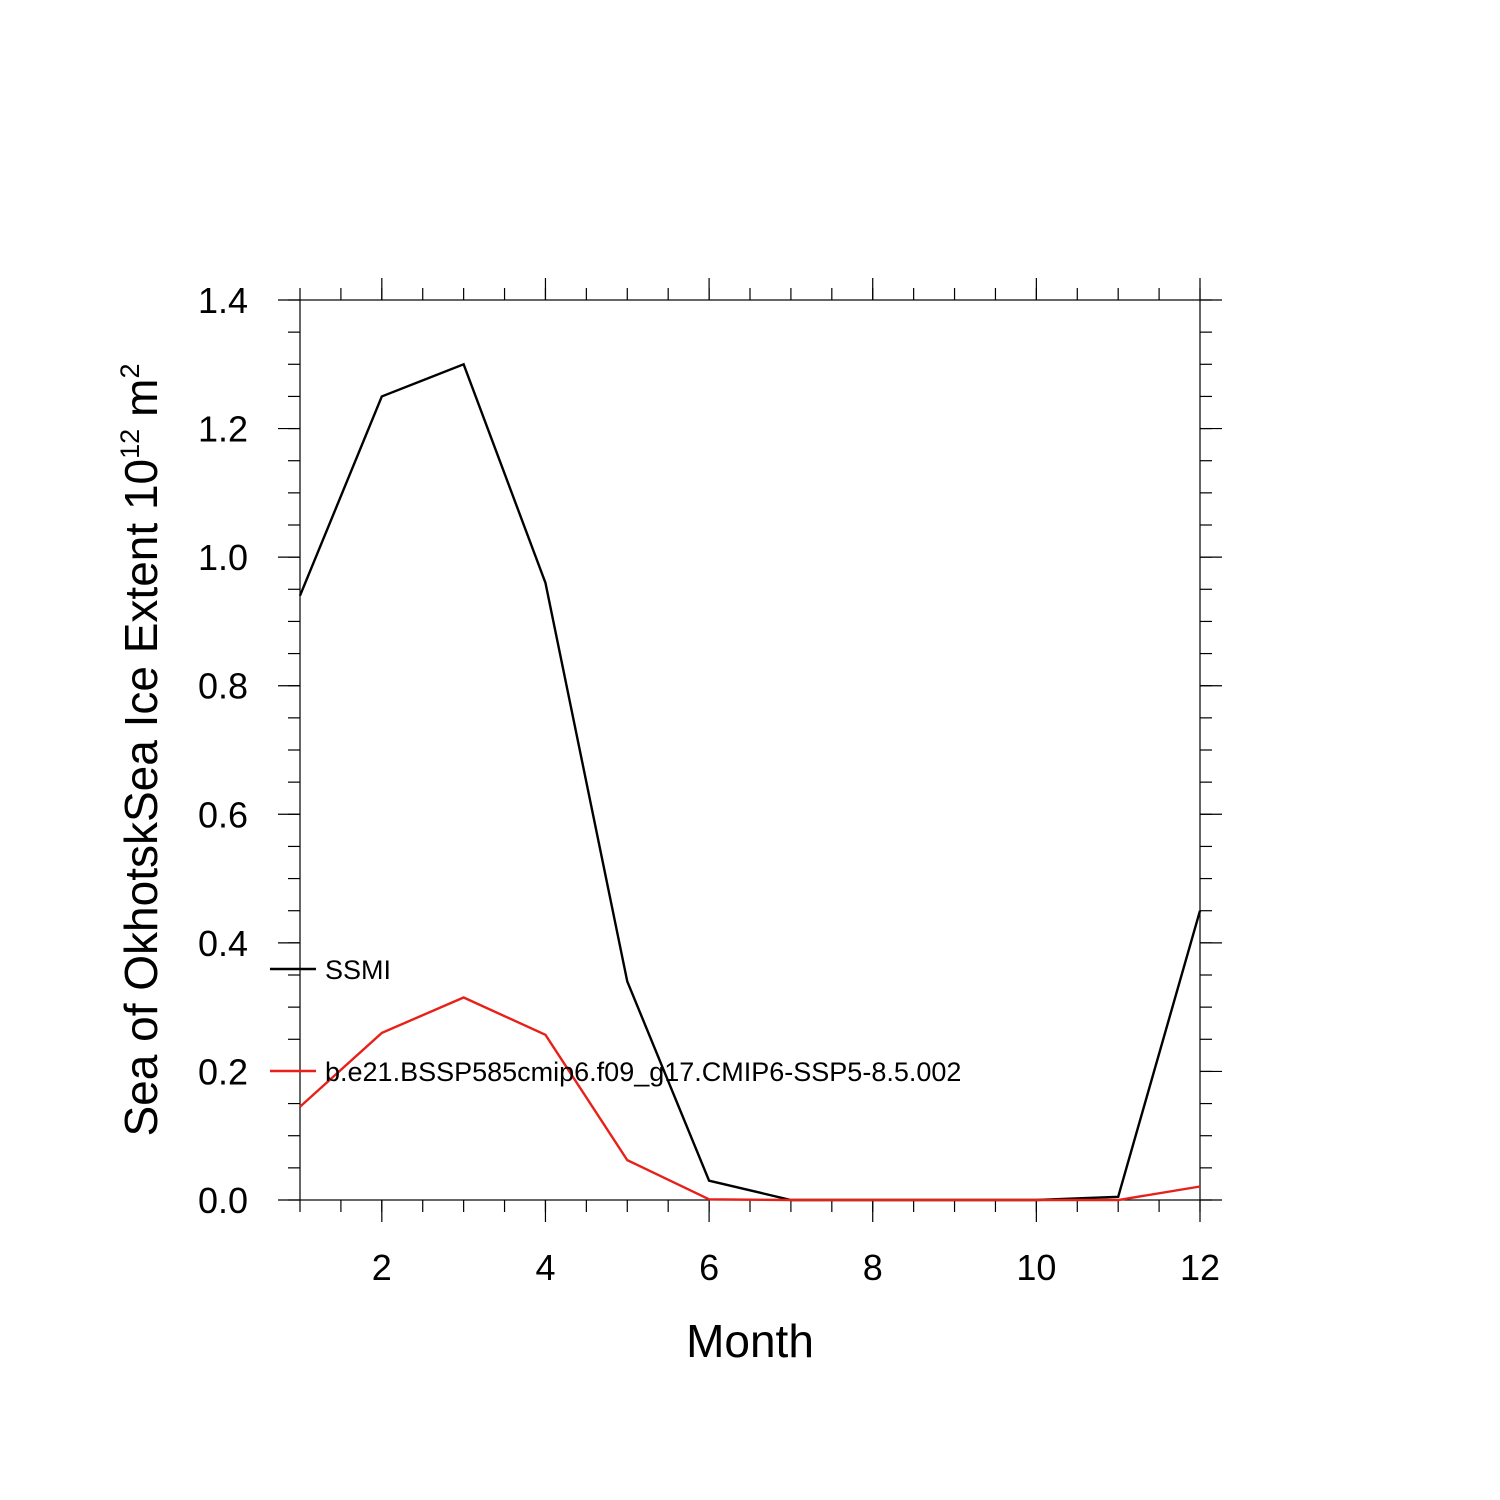 The image size is (1500, 1500). What do you see at coordinates (223, 943) in the screenshot?
I see `y-tick-label: 0.4` at bounding box center [223, 943].